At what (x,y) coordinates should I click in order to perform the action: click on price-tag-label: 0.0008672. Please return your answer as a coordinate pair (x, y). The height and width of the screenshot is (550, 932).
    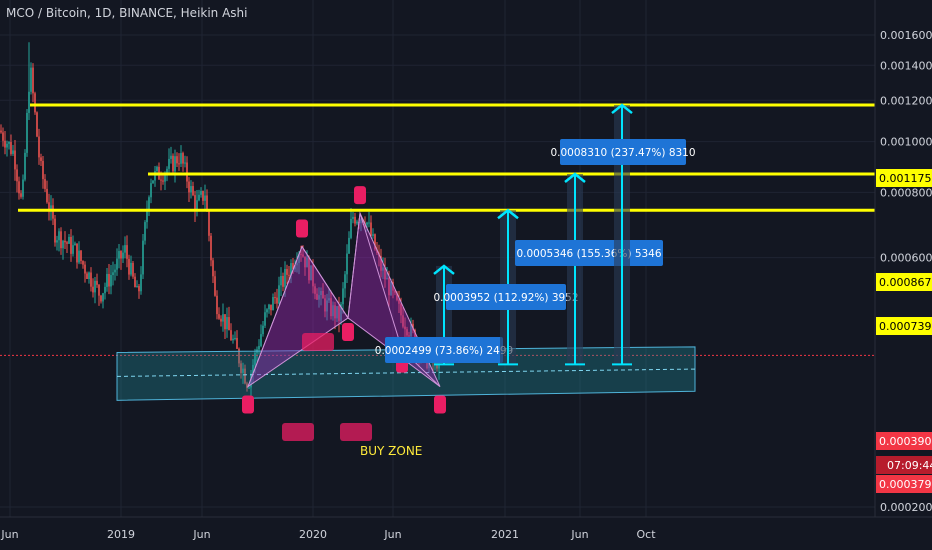
    Looking at the image, I should click on (905, 282).